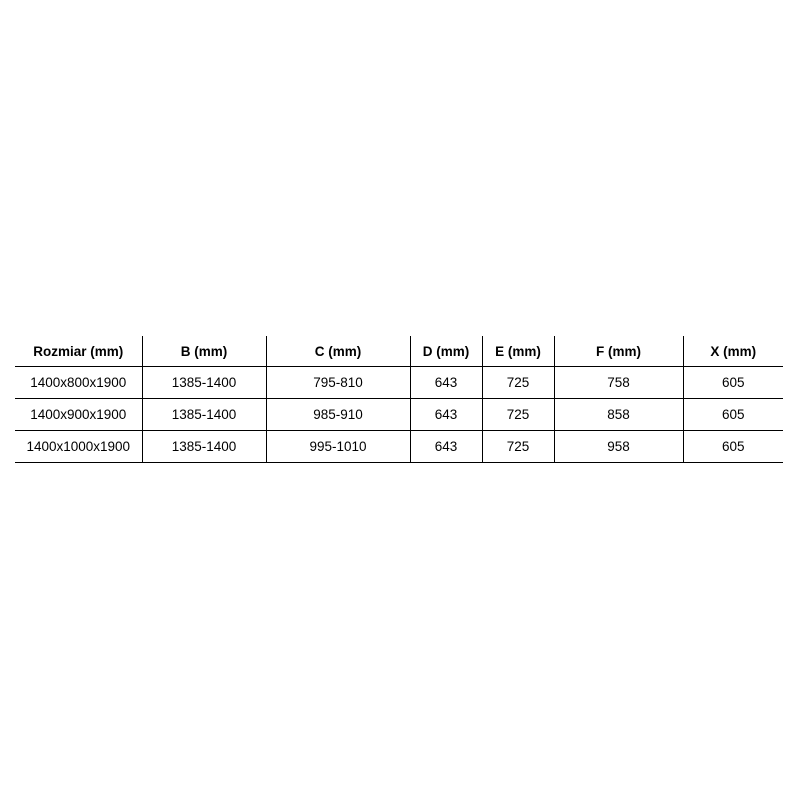  I want to click on cell: 1400x800x1900, so click(78, 382).